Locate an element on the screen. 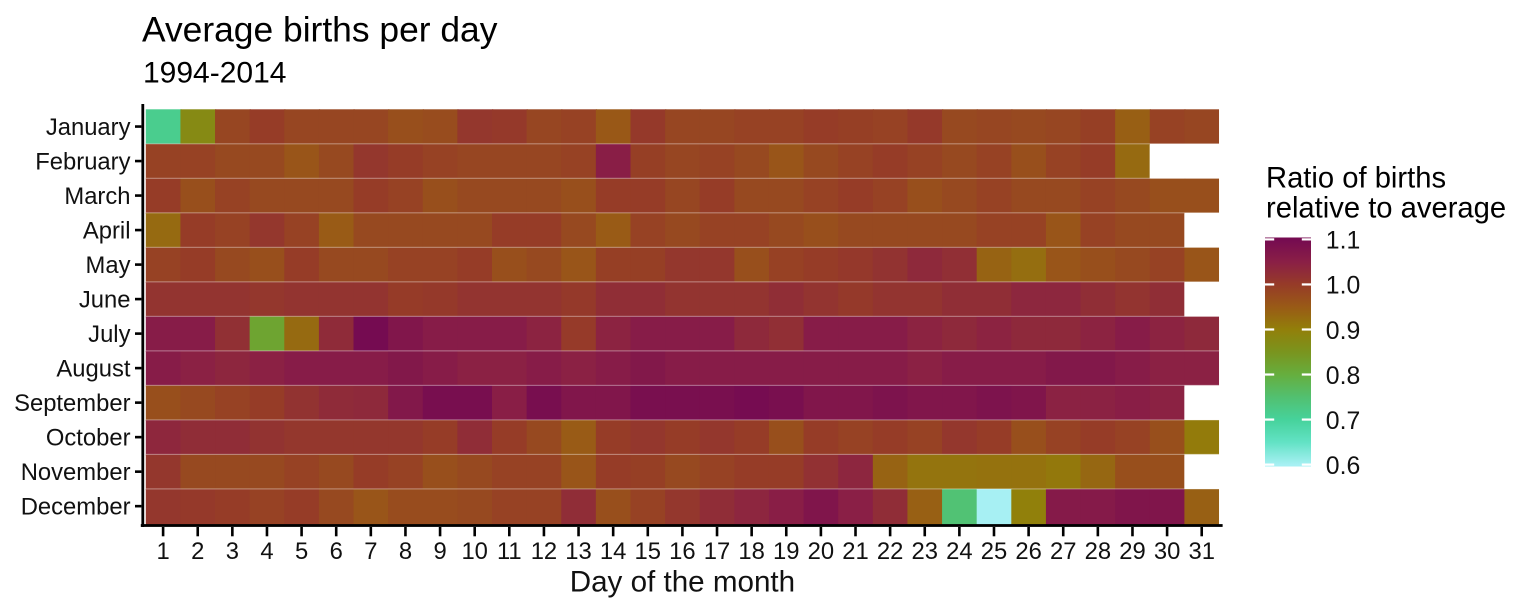 Image resolution: width=1536 pixels, height=614 pixels. svg-text: 29 is located at coordinates (1132, 551).